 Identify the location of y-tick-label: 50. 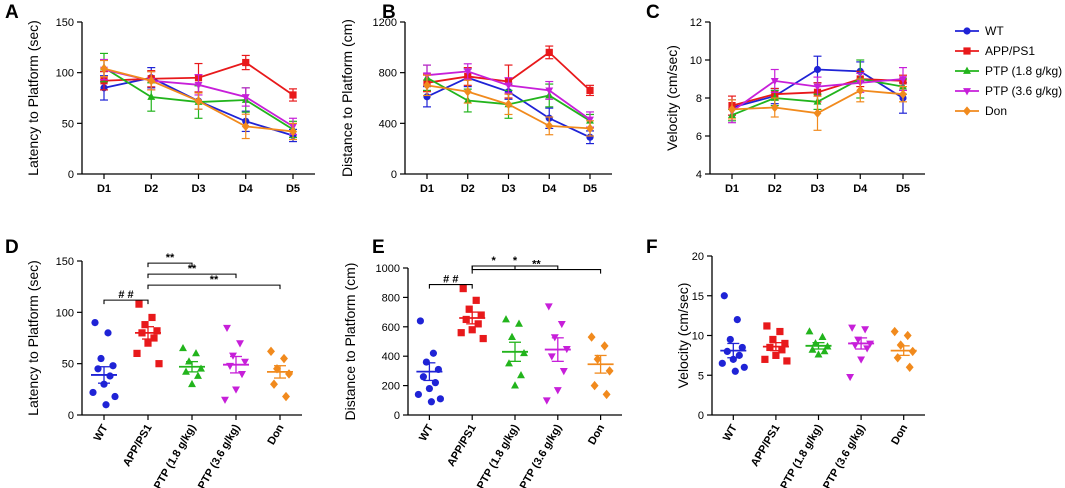
(68, 365).